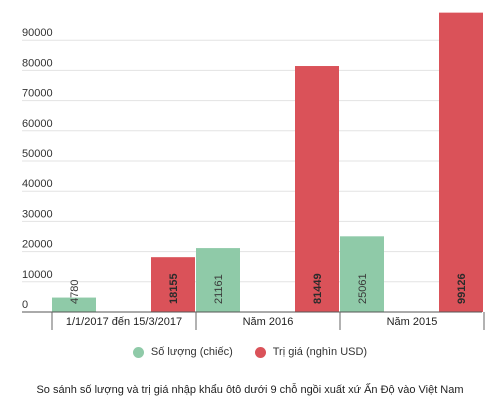 This screenshot has width=500, height=408. What do you see at coordinates (320, 352) in the screenshot?
I see `legend-label-value: Trị giá (nghìn USD)` at bounding box center [320, 352].